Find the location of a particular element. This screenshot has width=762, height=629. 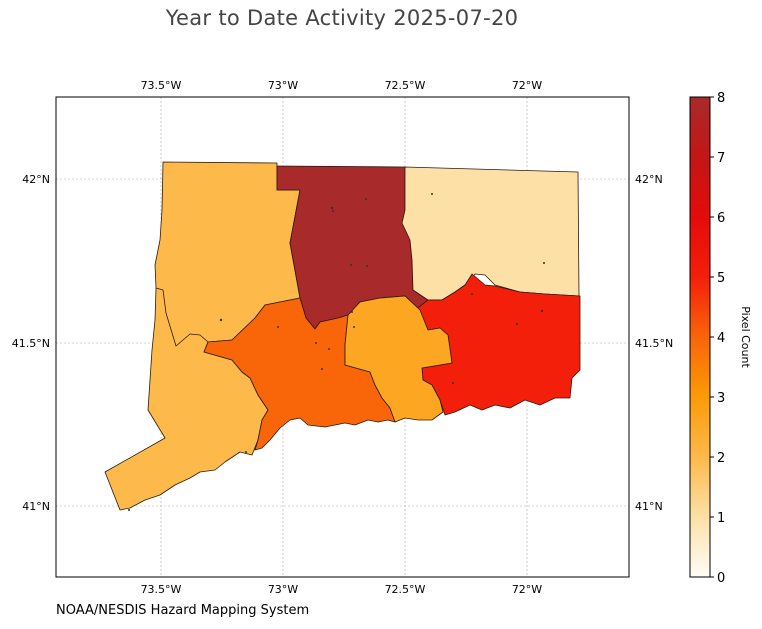

colorbar-tick-label: 5 is located at coordinates (721, 278).